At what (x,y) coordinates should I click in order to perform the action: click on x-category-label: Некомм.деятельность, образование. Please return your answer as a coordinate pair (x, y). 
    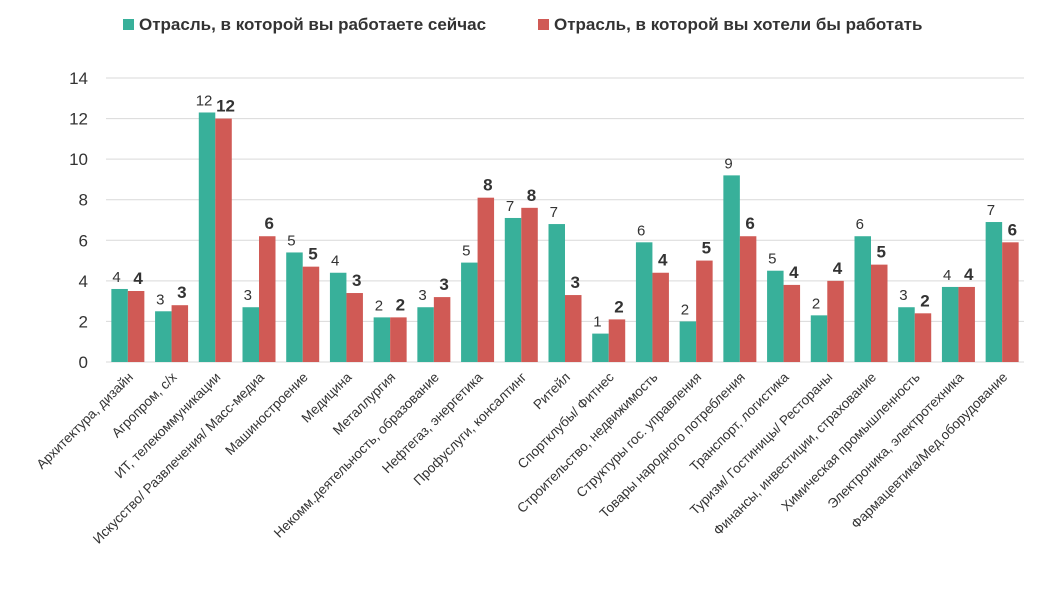
    Looking at the image, I should click on (356, 455).